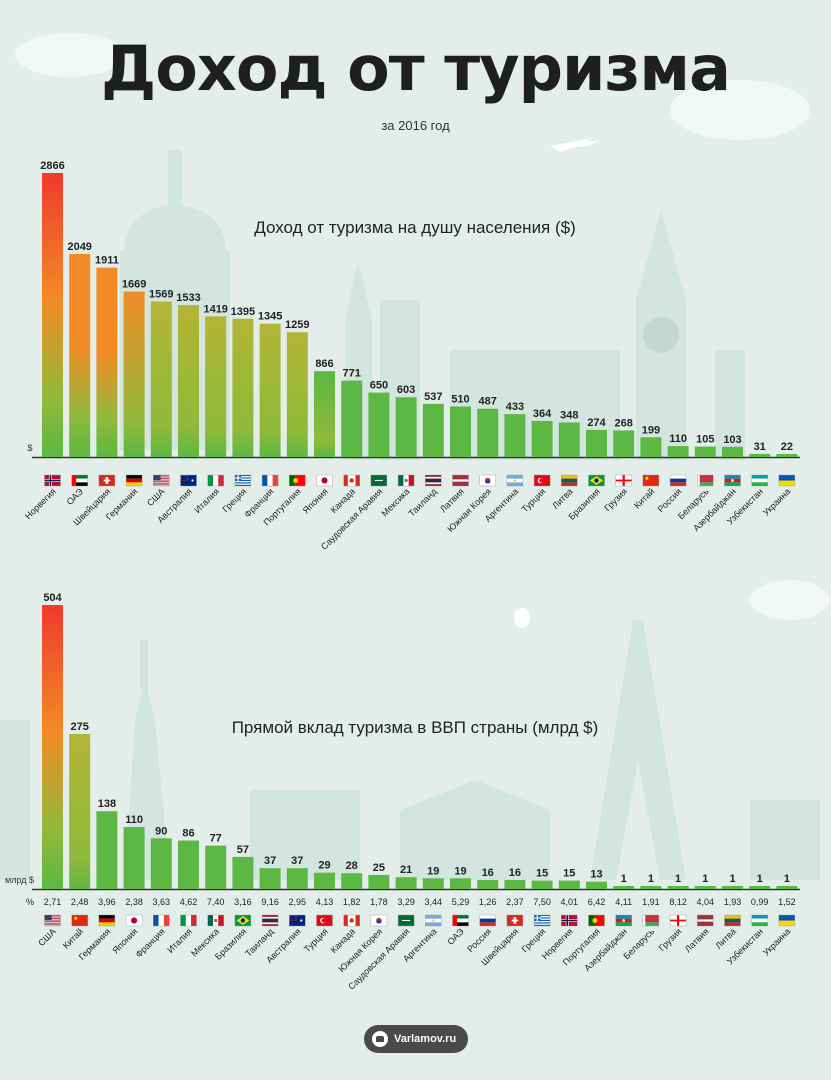  I want to click on flag-fr-icon, so click(161, 920).